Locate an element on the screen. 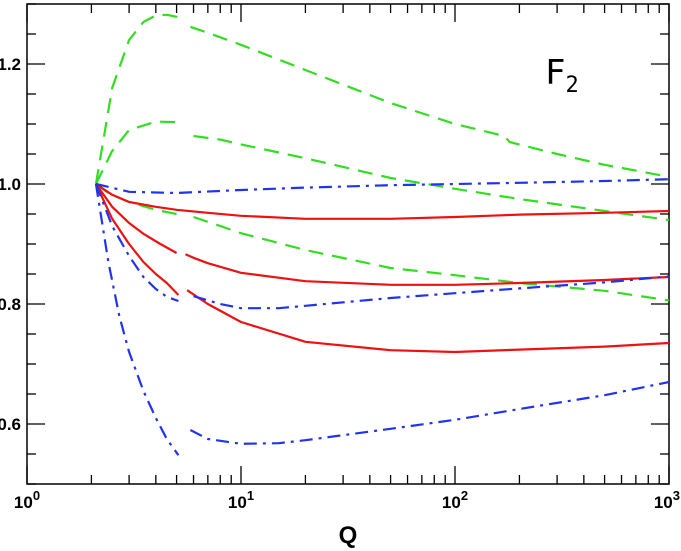 Image resolution: width=681 pixels, height=551 pixels. x-tick-label: 10² is located at coordinates (455, 500).